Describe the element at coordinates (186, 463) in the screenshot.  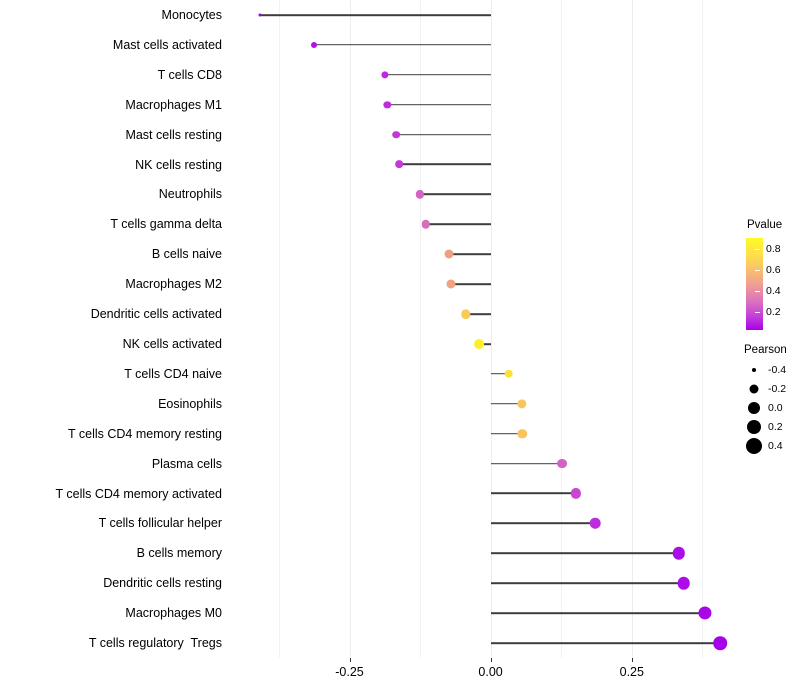
I see `y-axis-tick-label: Plasma cells` at that location.